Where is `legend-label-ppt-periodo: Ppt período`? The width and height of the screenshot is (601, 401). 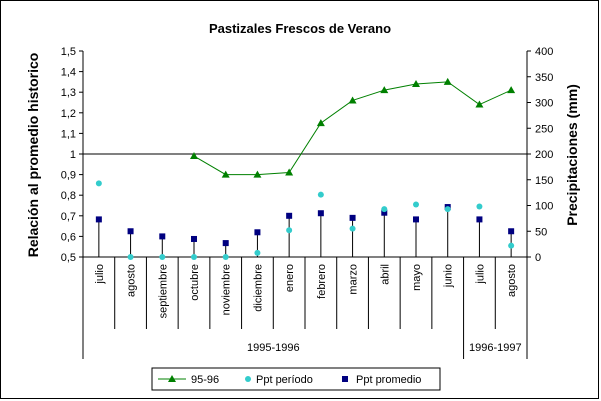 legend-label-ppt-periodo: Ppt período is located at coordinates (284, 380).